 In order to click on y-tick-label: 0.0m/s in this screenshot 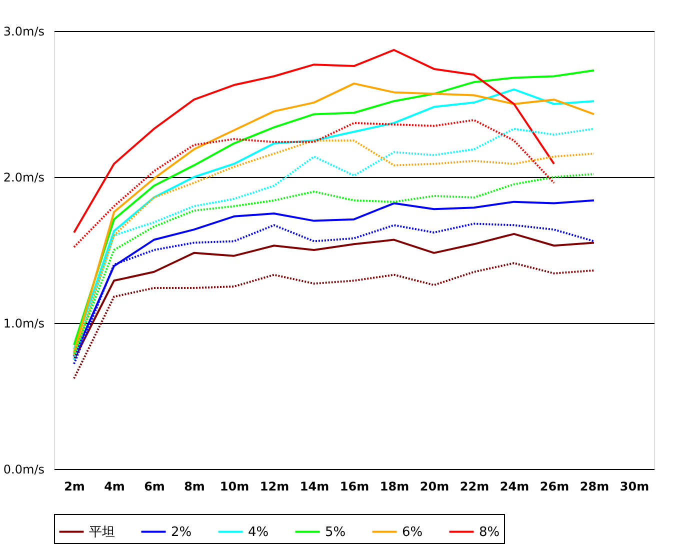, I will do `click(23, 469)`.